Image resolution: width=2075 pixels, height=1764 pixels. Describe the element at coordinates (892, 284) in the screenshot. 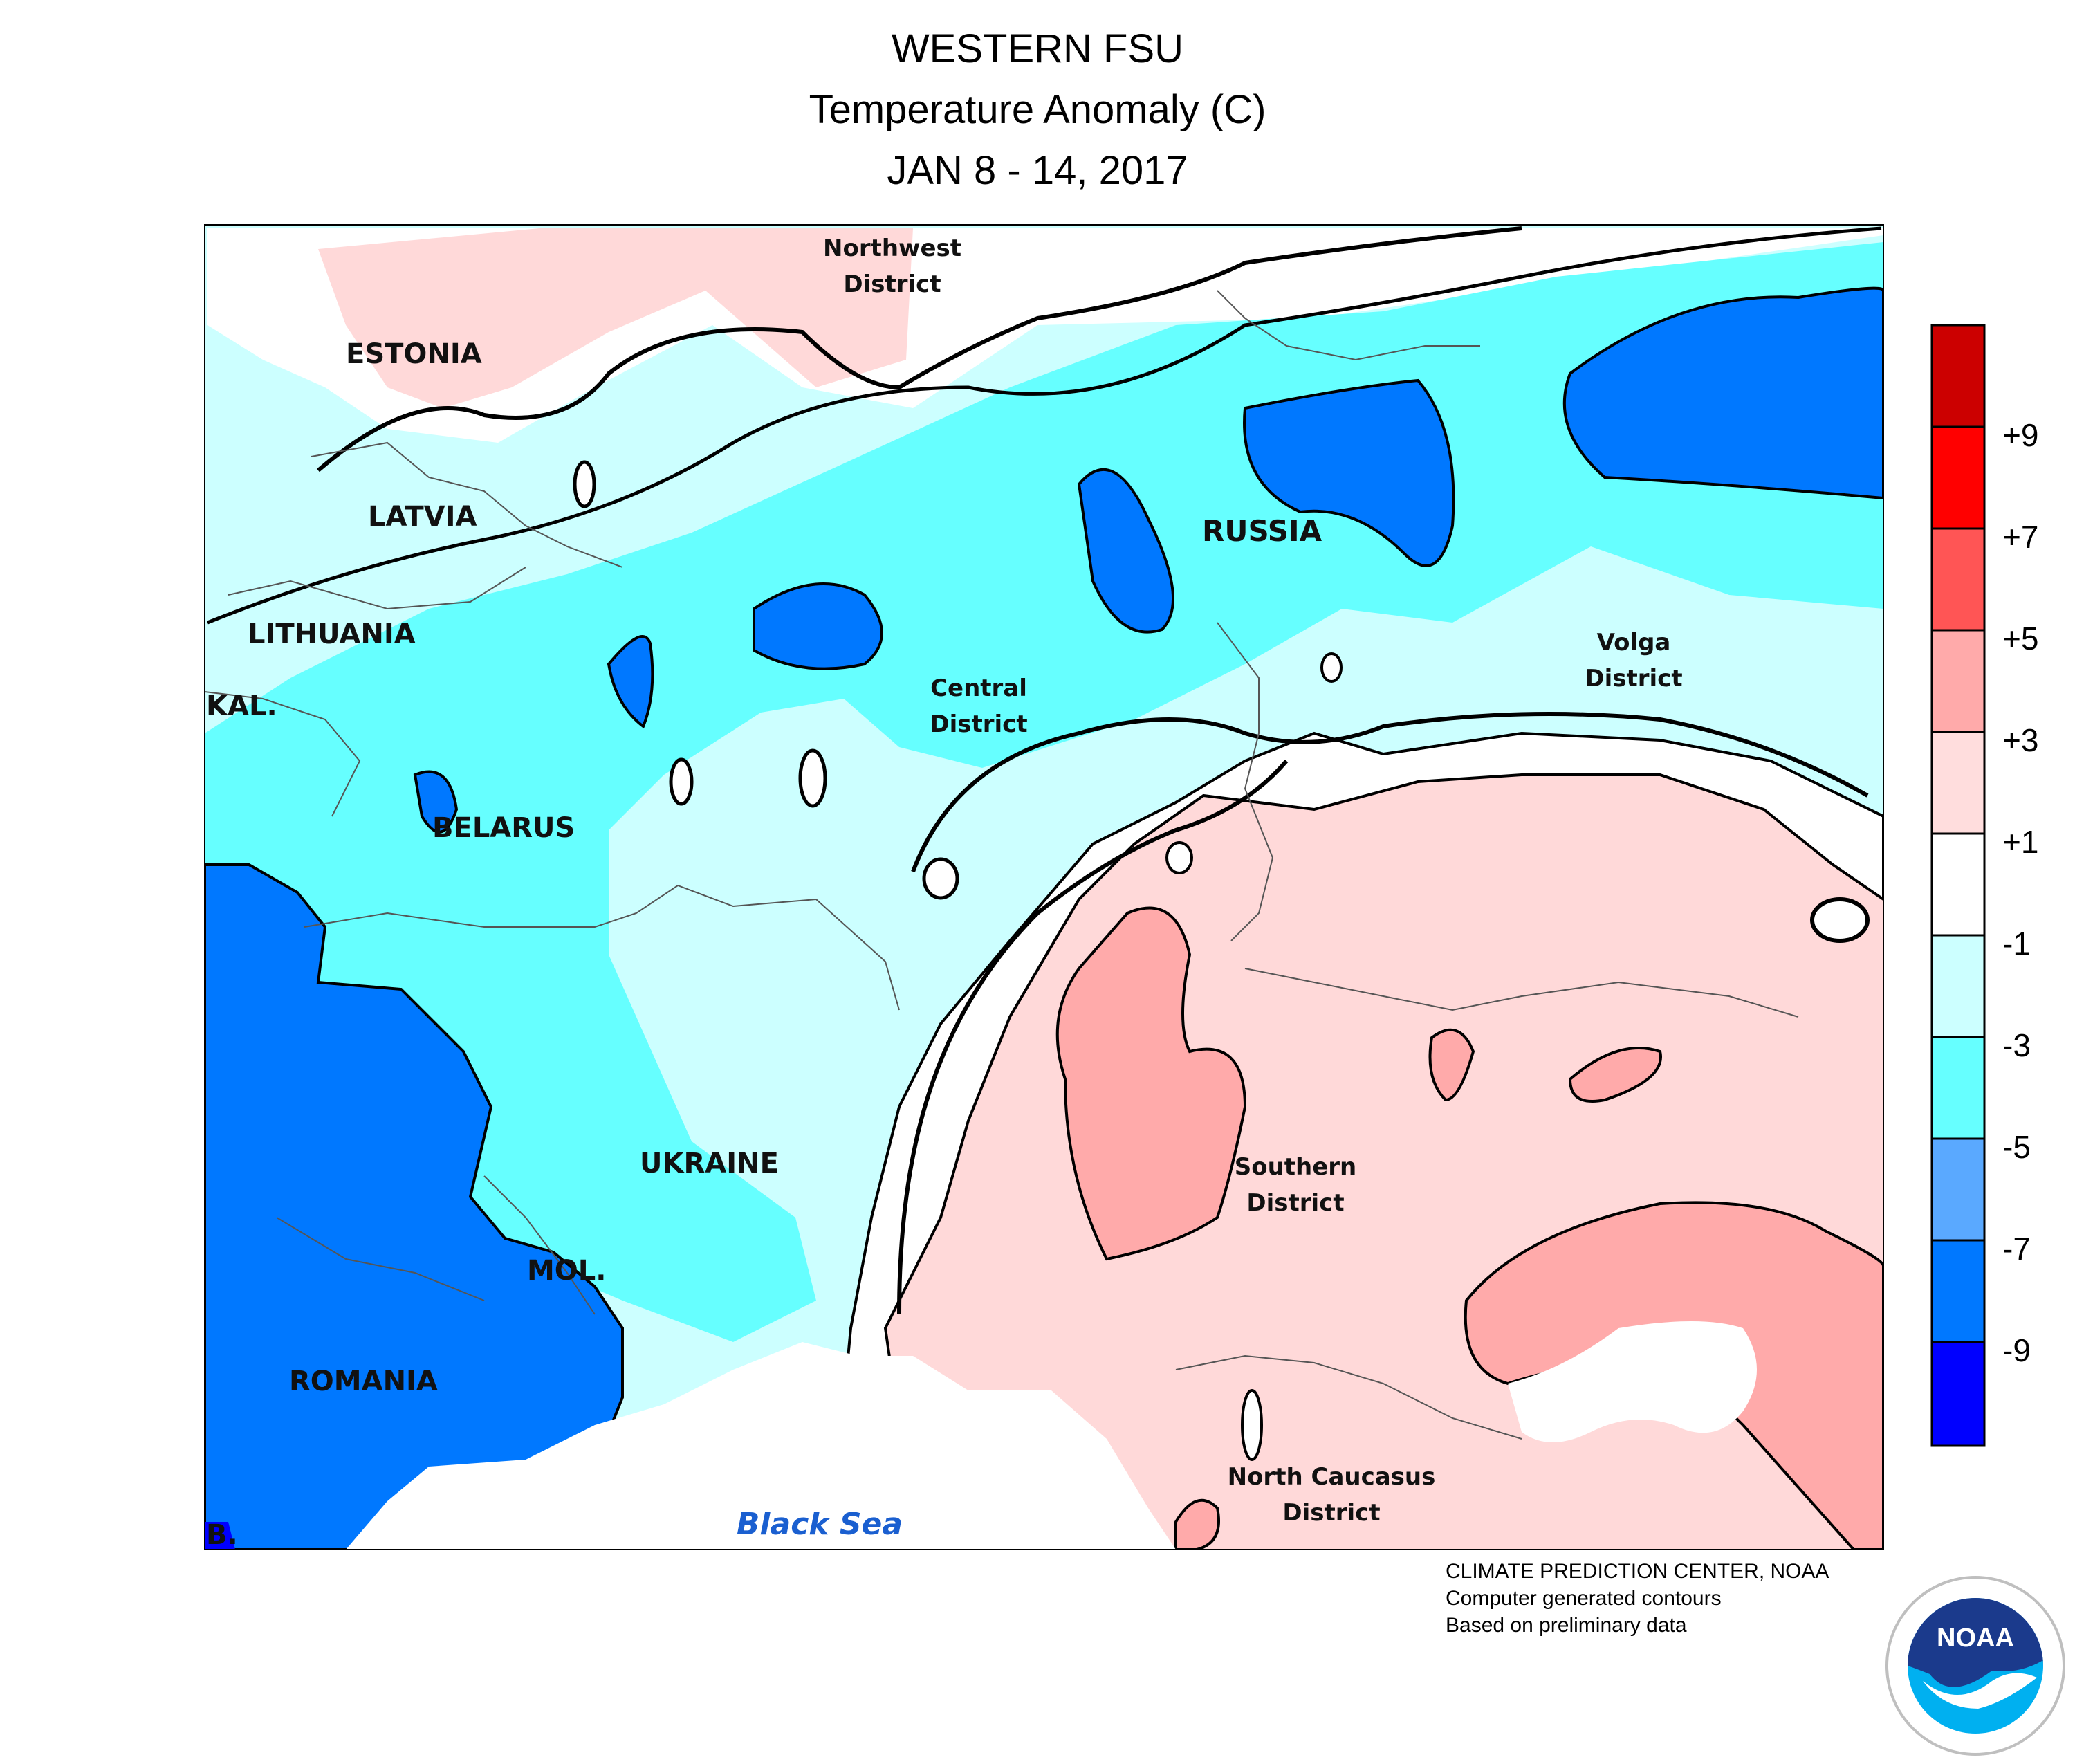

I see `label-northwest-district-2: District` at that location.